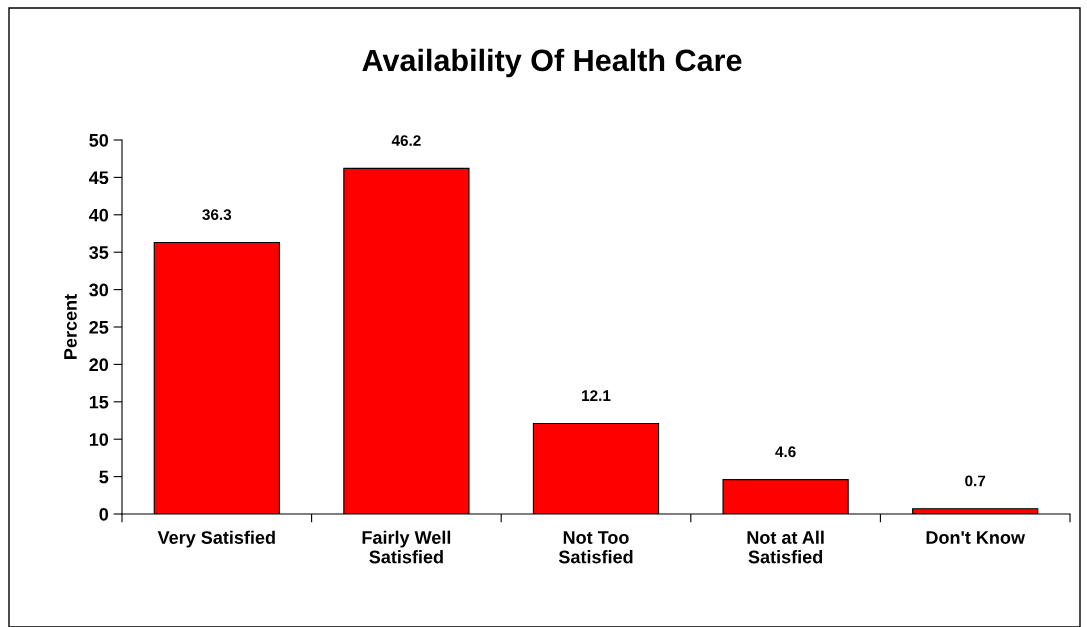 The width and height of the screenshot is (1087, 627). I want to click on x-tick-label: Not Too Satisfied, so click(595, 547).